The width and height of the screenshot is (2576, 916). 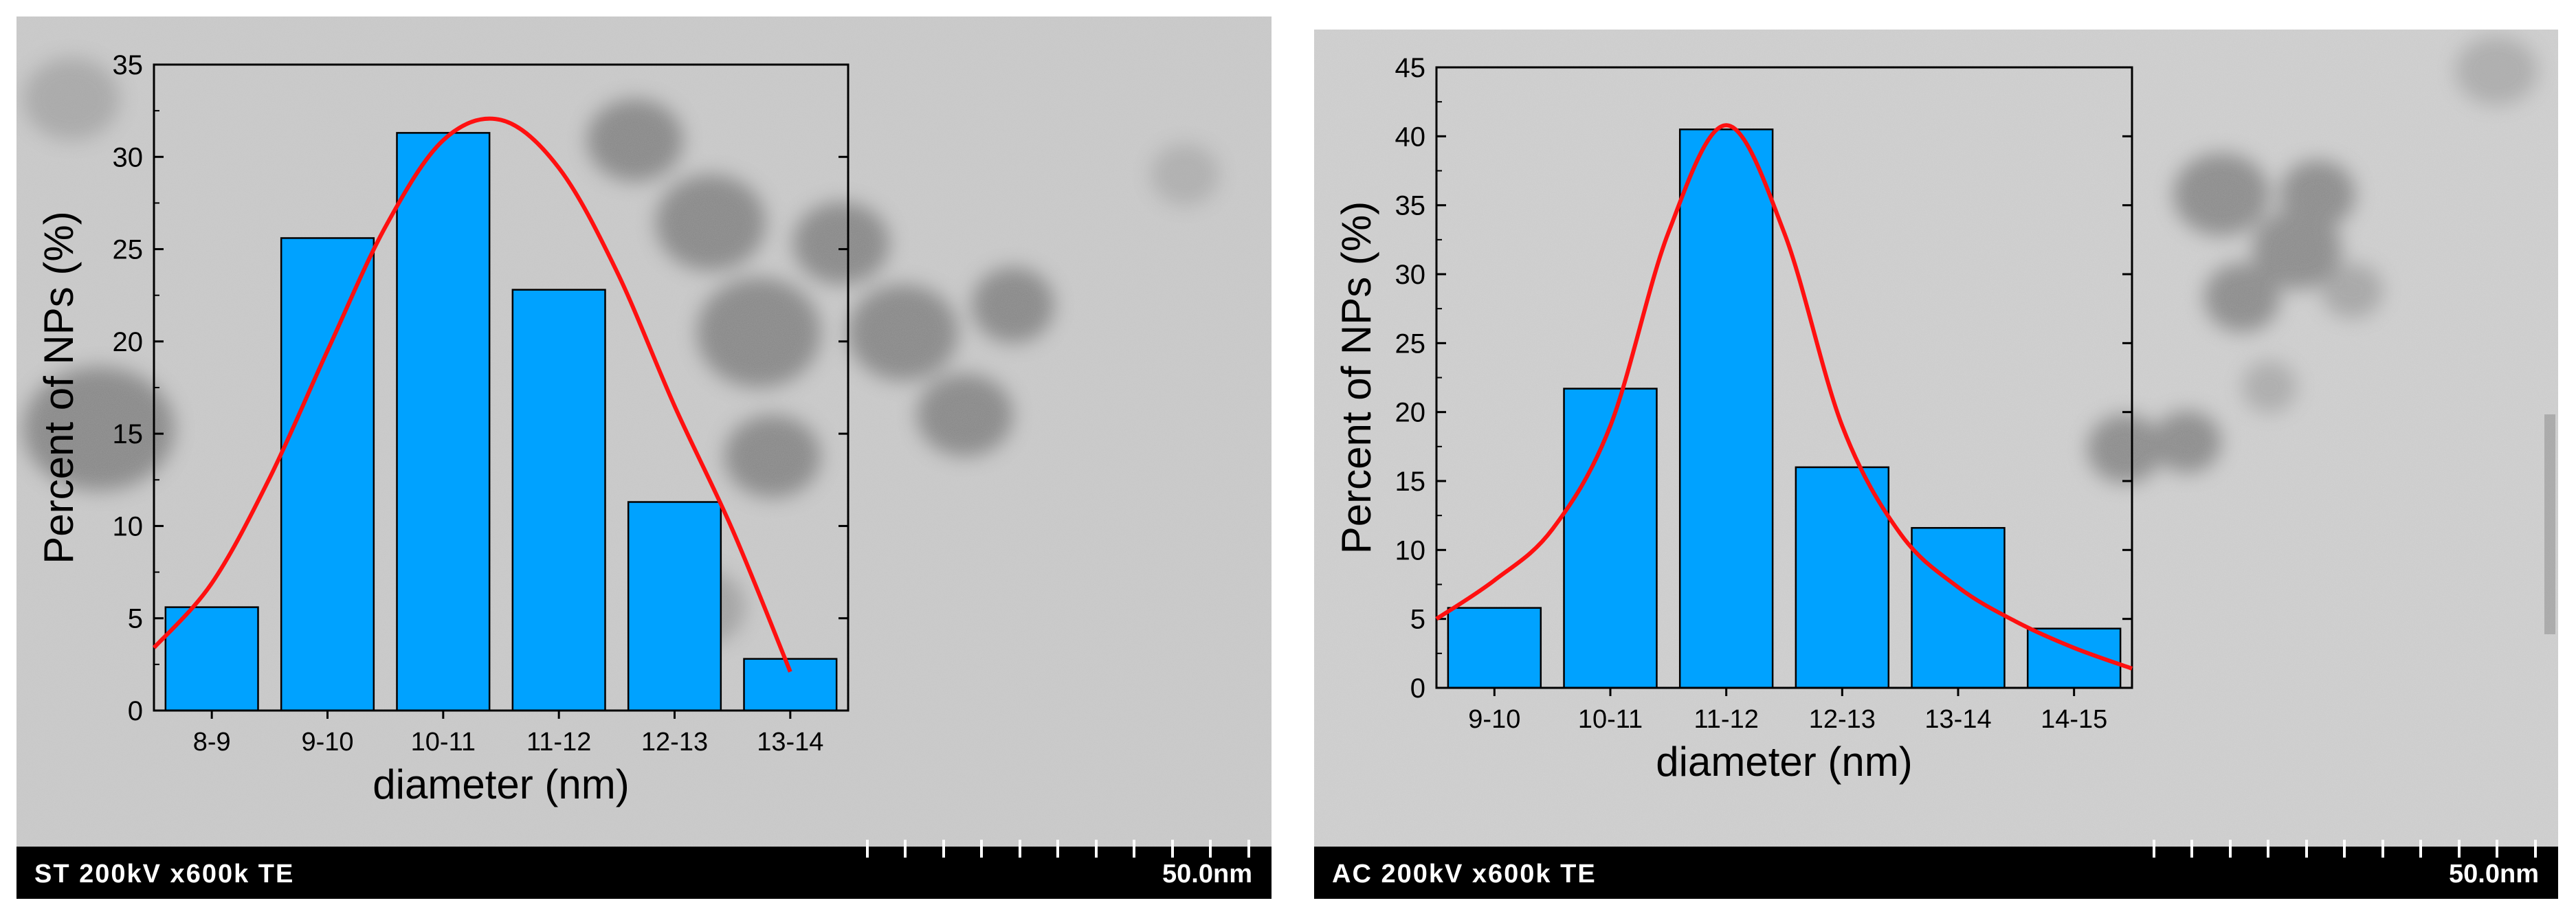 I want to click on tem-info-text: ST 200kV x600k TE, so click(x=164, y=874).